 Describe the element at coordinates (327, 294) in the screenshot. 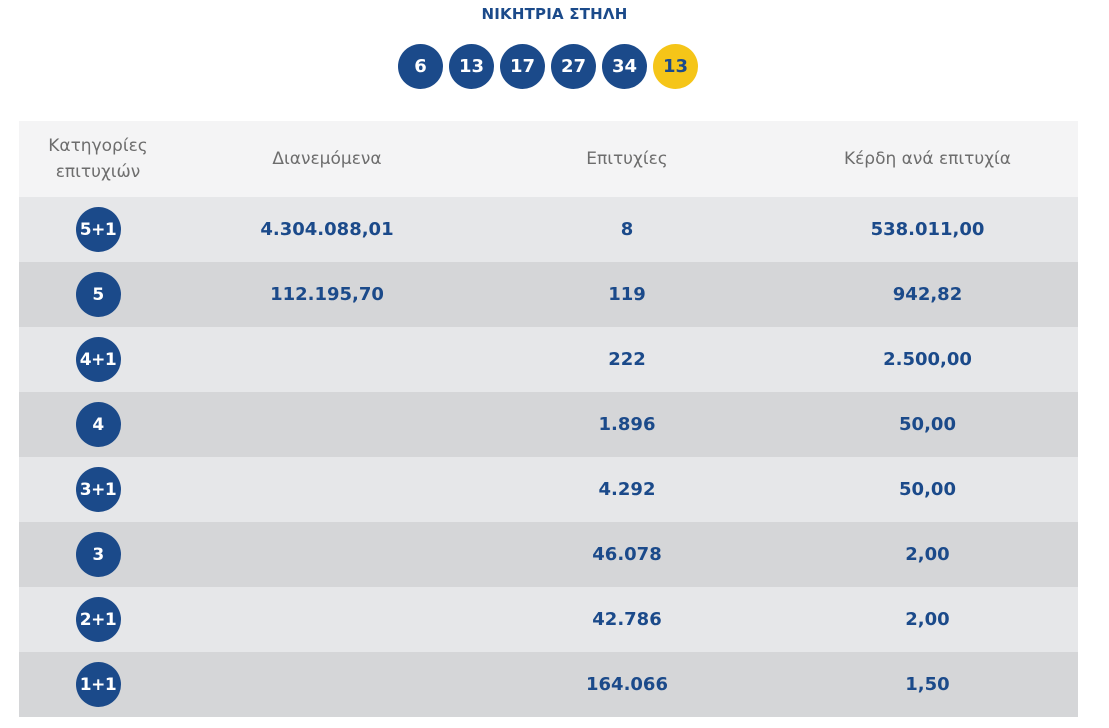

I see `distributed-cell: 112.195,70` at that location.